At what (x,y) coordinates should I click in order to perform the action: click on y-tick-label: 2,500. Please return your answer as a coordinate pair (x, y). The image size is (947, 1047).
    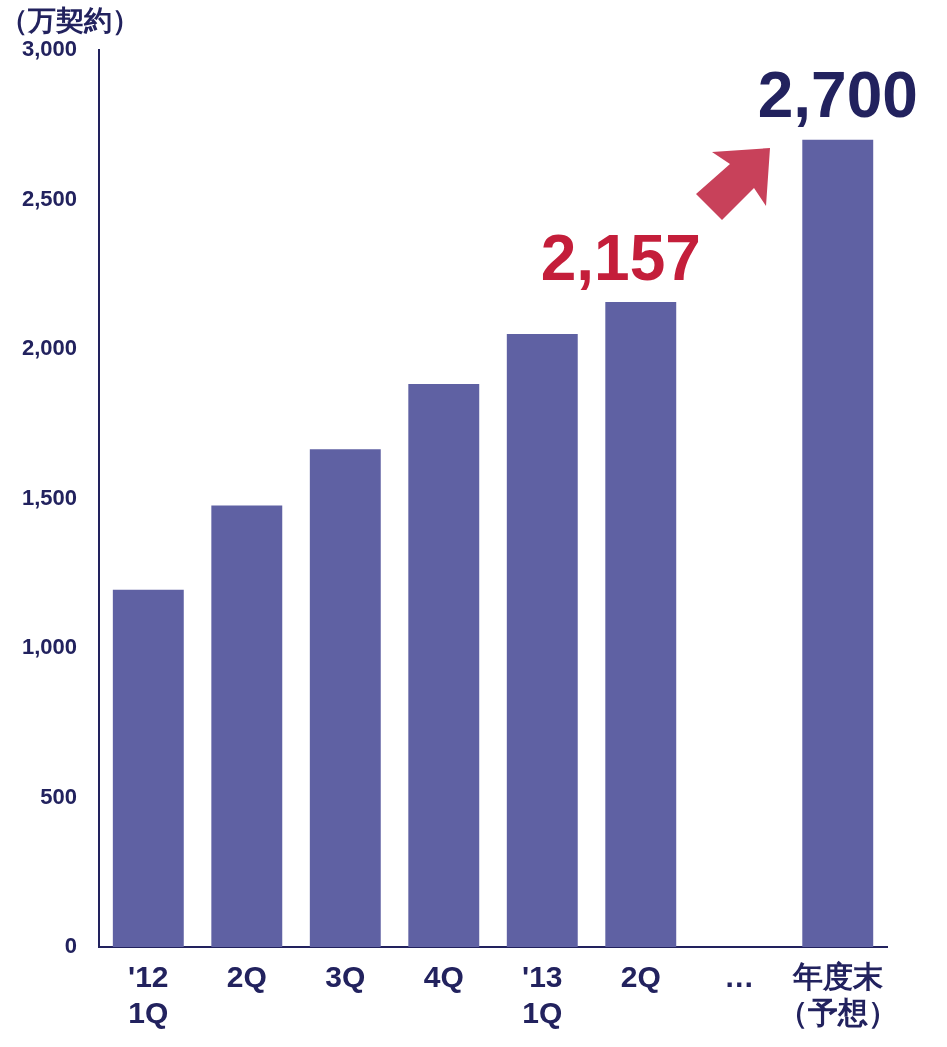
    Looking at the image, I should click on (49, 198).